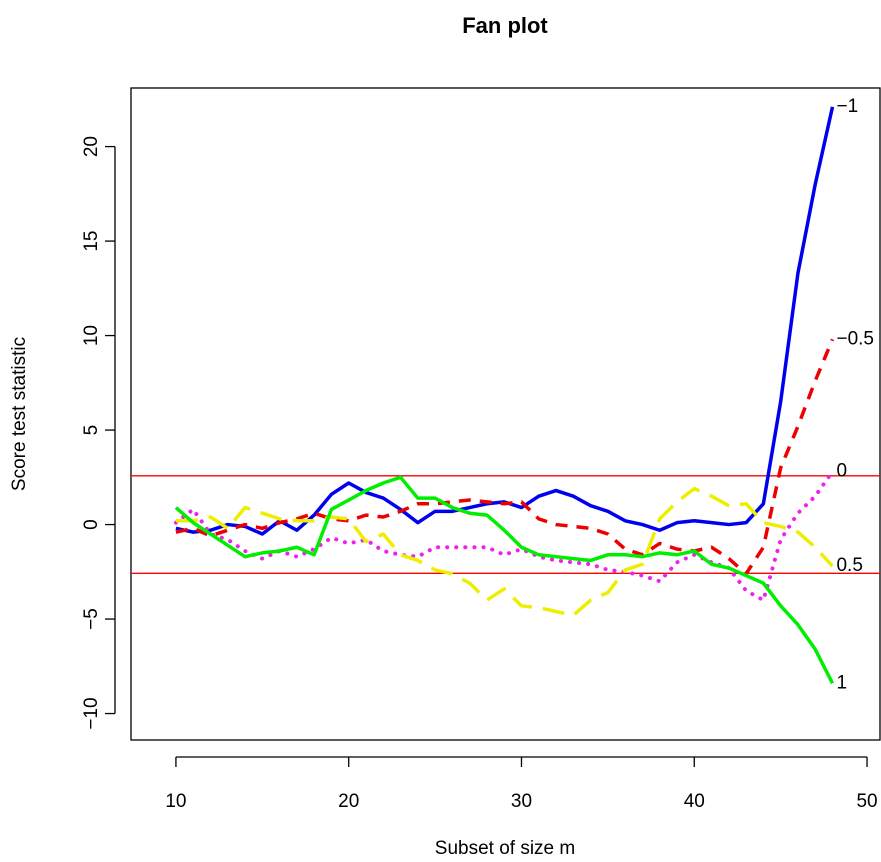 The width and height of the screenshot is (881, 862). I want to click on series-label: −1, so click(847, 106).